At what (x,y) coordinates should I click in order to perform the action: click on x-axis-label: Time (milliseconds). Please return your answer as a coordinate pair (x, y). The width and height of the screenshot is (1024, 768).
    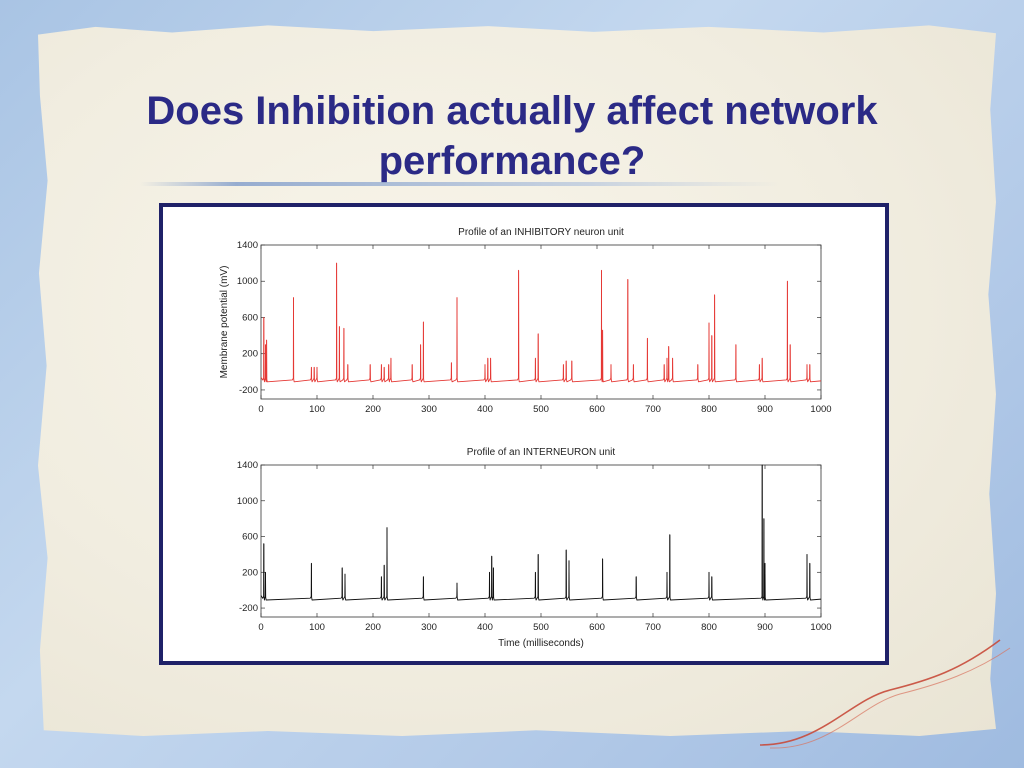
    Looking at the image, I should click on (541, 643).